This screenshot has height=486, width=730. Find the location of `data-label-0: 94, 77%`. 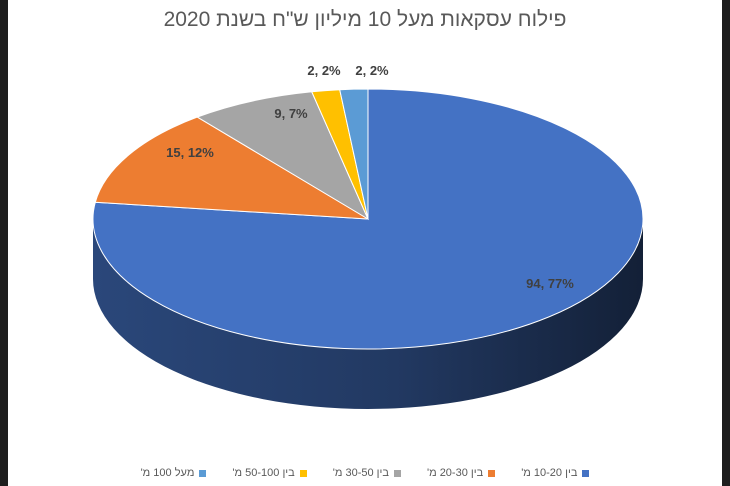

data-label-0: 94, 77% is located at coordinates (550, 283).